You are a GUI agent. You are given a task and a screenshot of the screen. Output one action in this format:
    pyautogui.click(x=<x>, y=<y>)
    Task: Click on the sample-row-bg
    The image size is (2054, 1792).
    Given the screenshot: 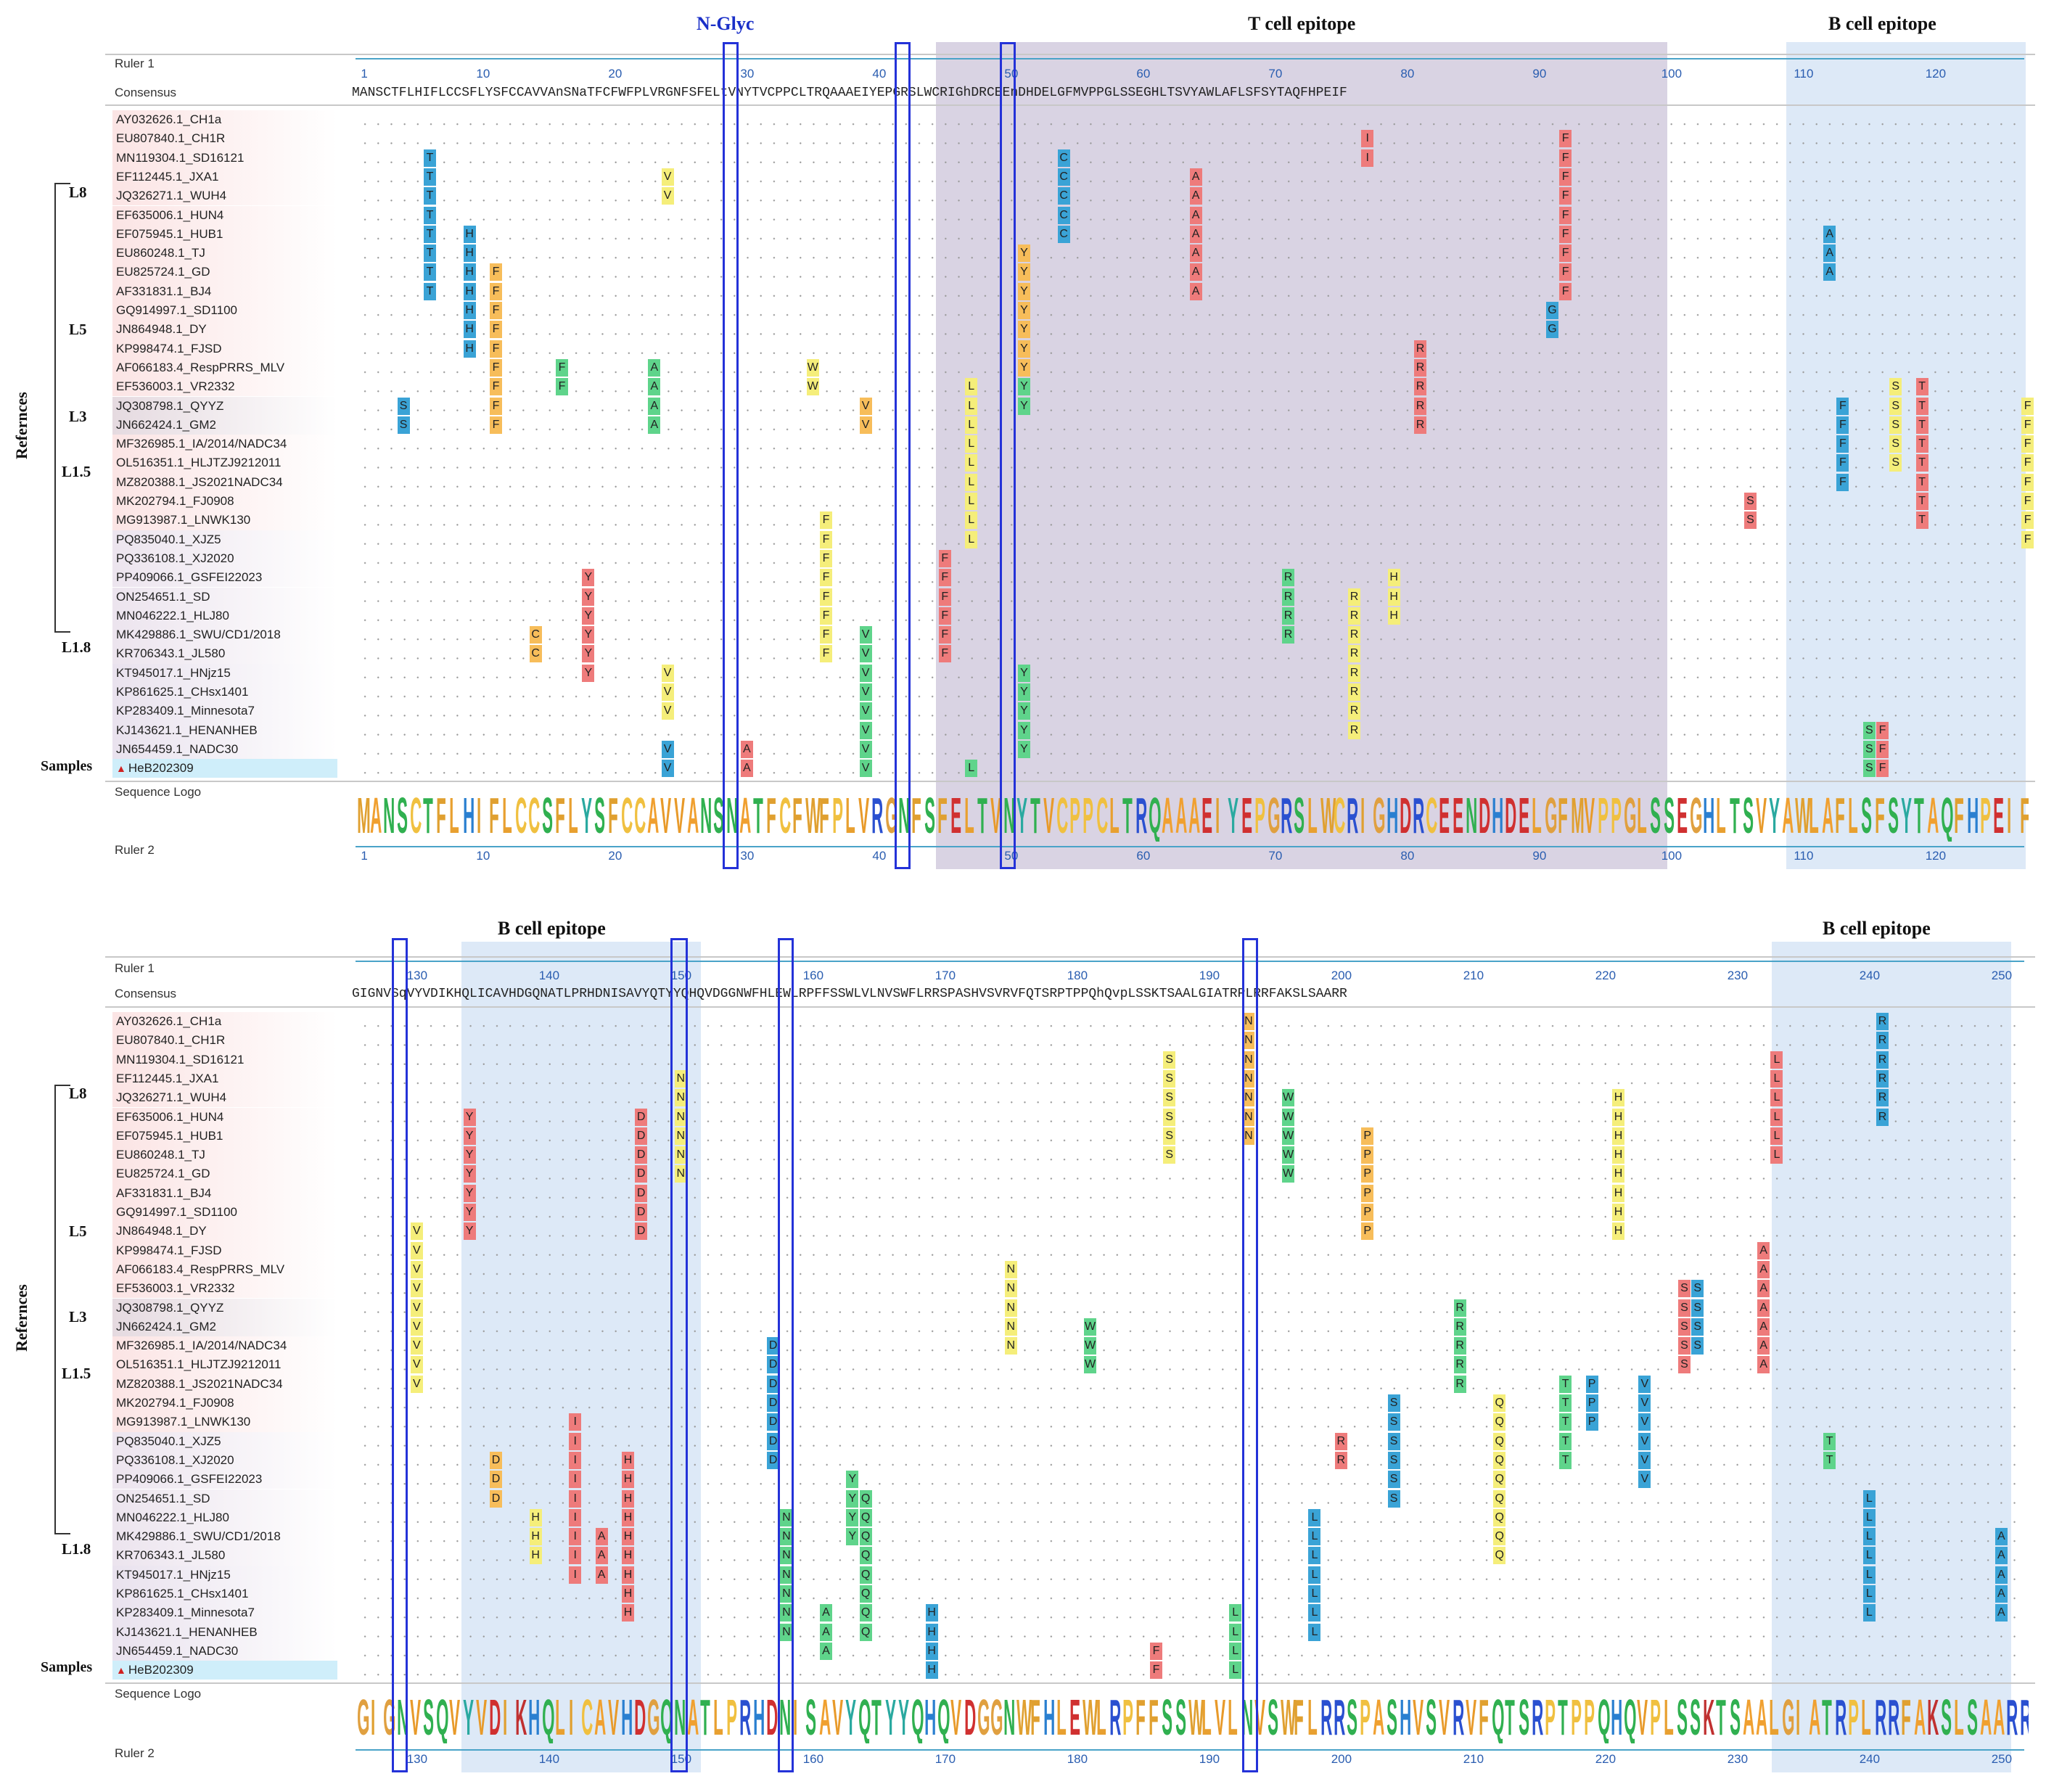 What is the action you would take?
    pyautogui.click(x=224, y=1671)
    